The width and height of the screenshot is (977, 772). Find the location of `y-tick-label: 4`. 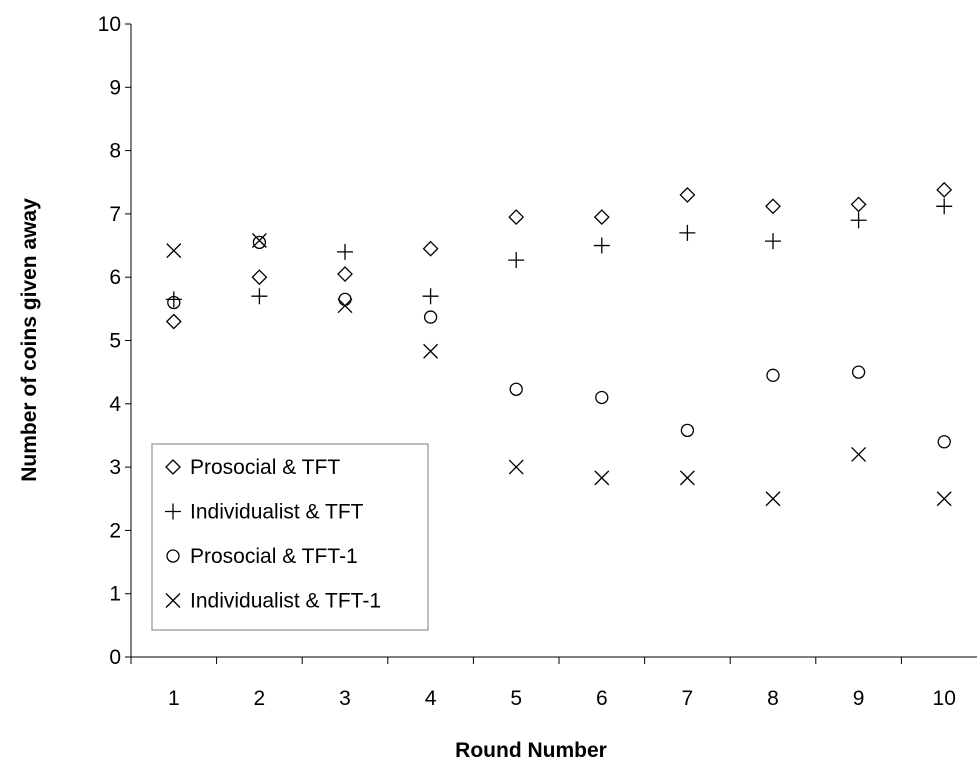

y-tick-label: 4 is located at coordinates (115, 404).